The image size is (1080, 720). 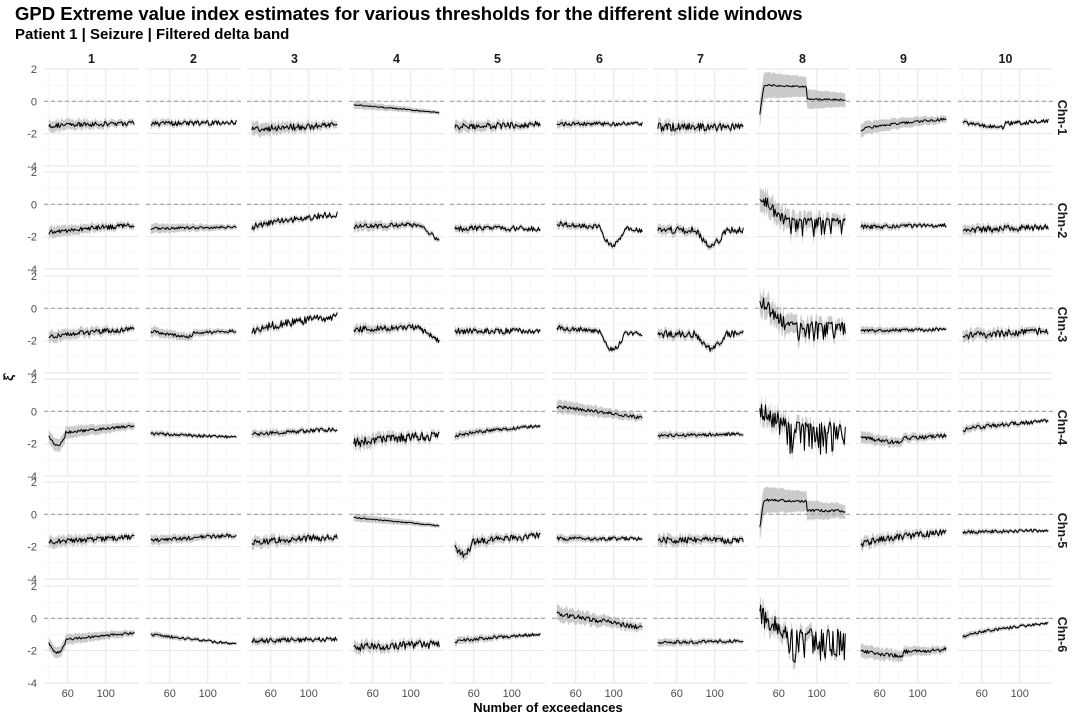 I want to click on column-strip-3: 3, so click(x=294, y=59).